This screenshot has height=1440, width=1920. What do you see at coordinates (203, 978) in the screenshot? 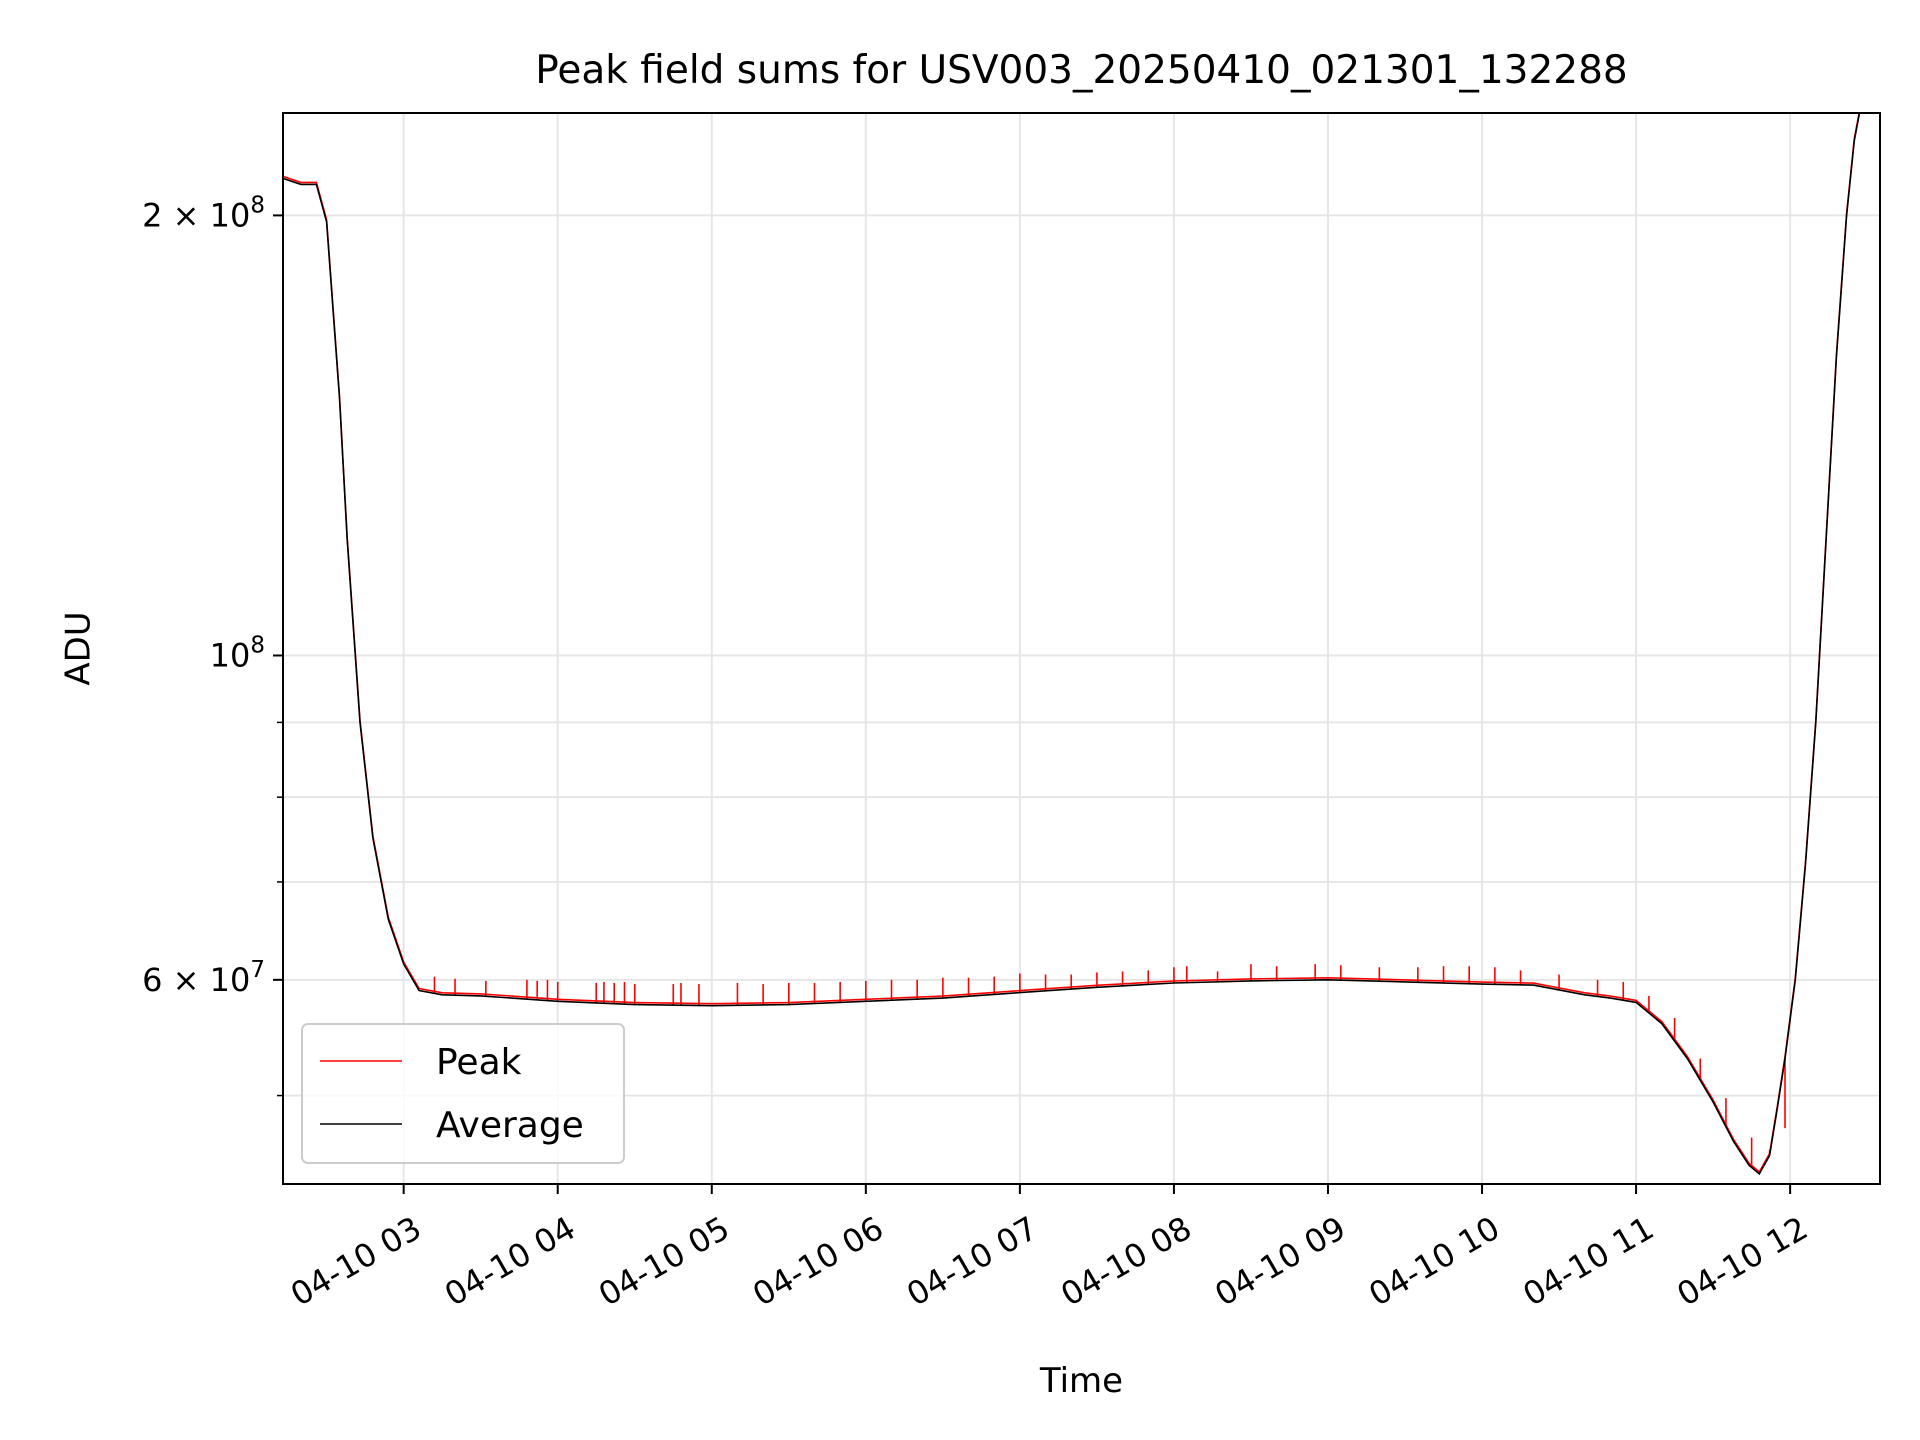
I see `y-tick-label: 6 × 107` at bounding box center [203, 978].